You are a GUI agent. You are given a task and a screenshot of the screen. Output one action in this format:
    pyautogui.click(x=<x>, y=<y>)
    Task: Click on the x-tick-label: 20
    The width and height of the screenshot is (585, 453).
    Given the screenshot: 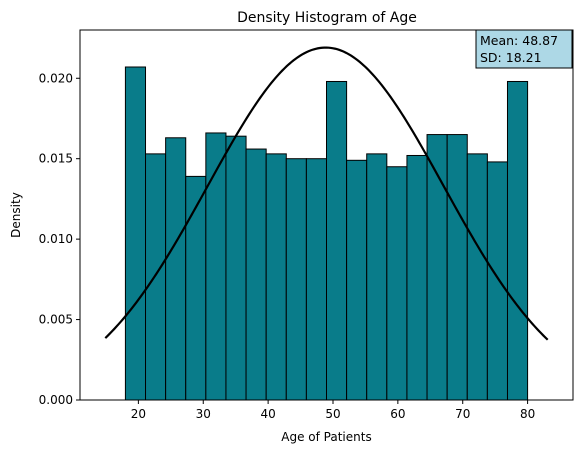 What is the action you would take?
    pyautogui.click(x=138, y=414)
    